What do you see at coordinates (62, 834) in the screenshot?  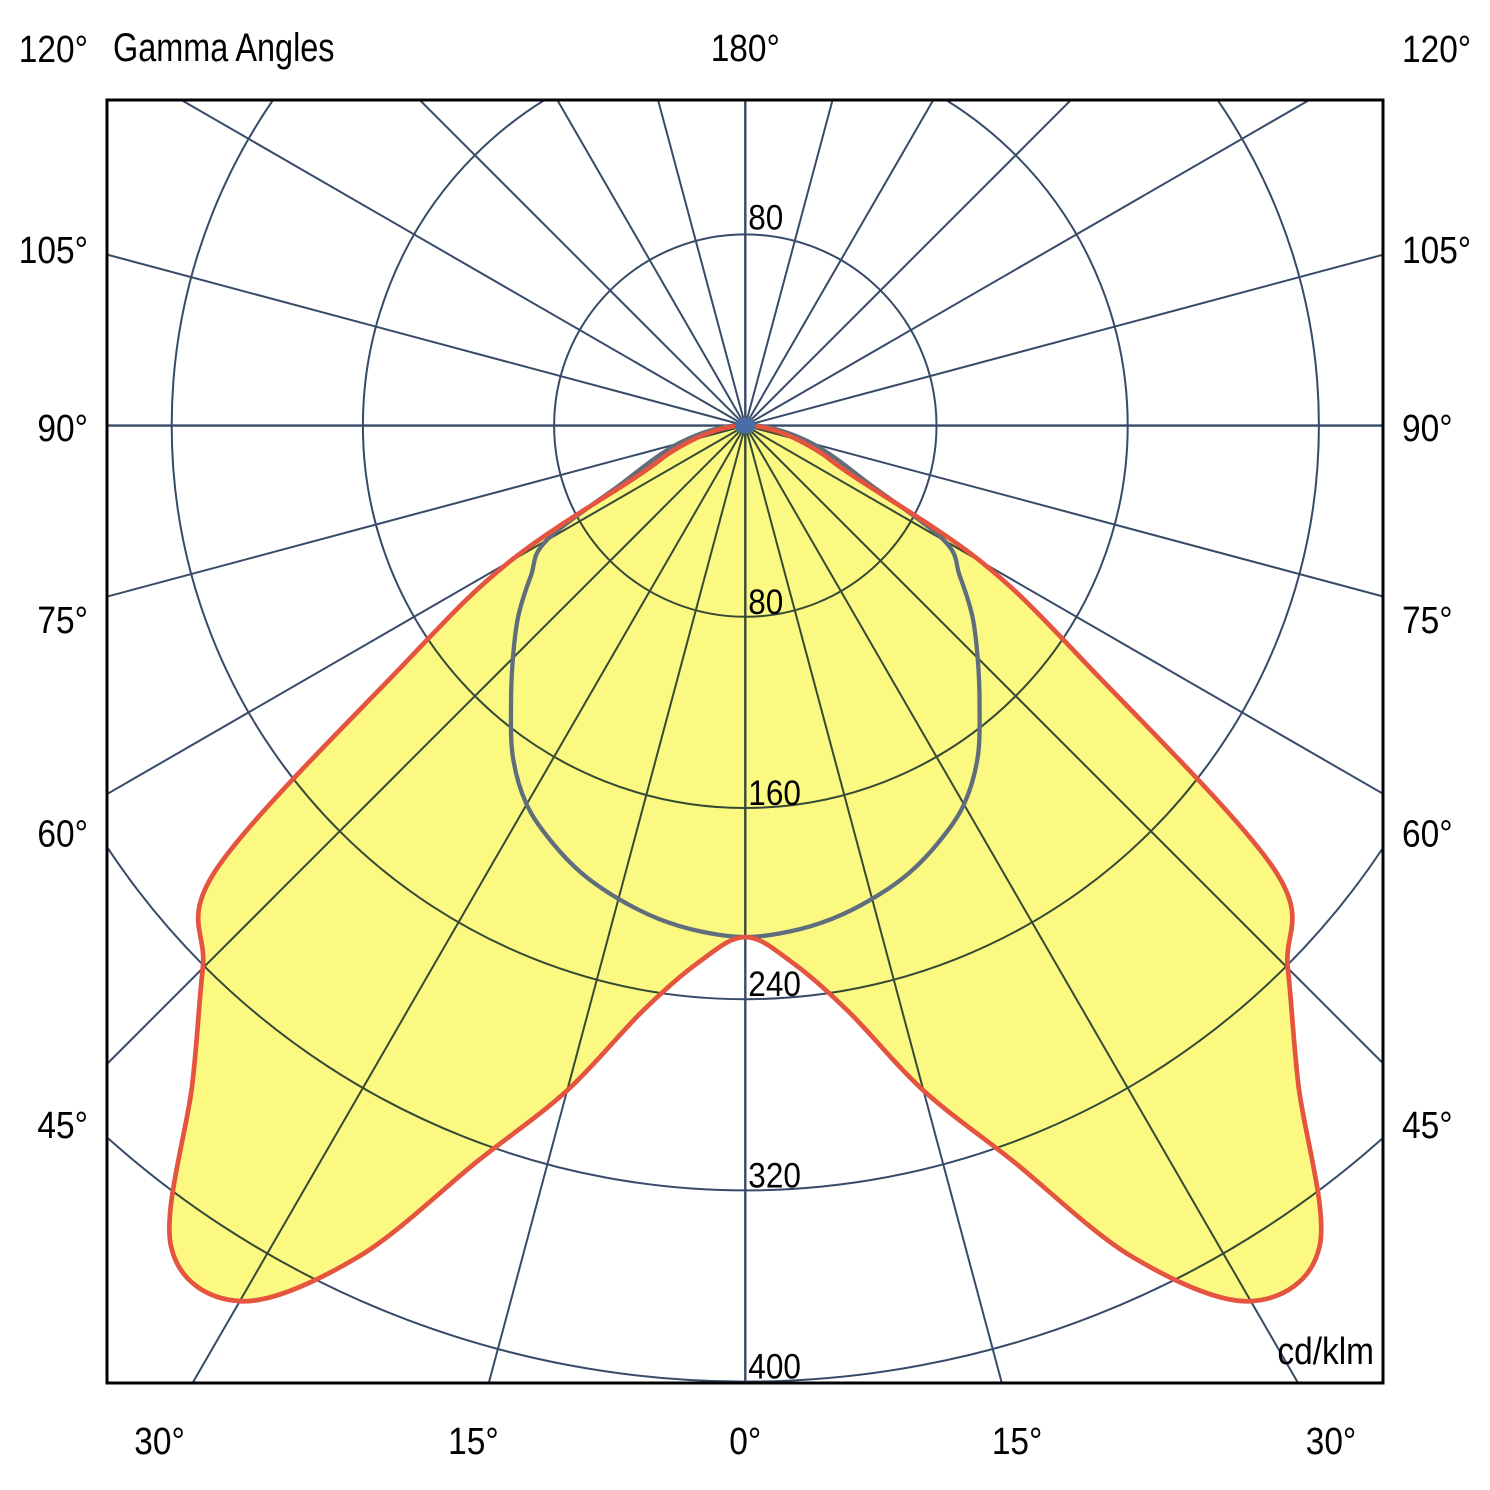 I see `angle-label-left-60: 60°` at bounding box center [62, 834].